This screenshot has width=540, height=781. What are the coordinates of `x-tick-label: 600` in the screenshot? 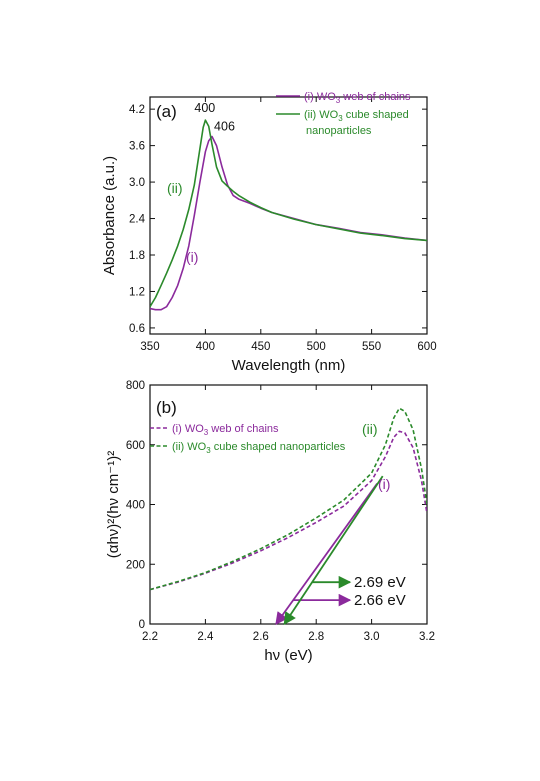 It's located at (426, 347).